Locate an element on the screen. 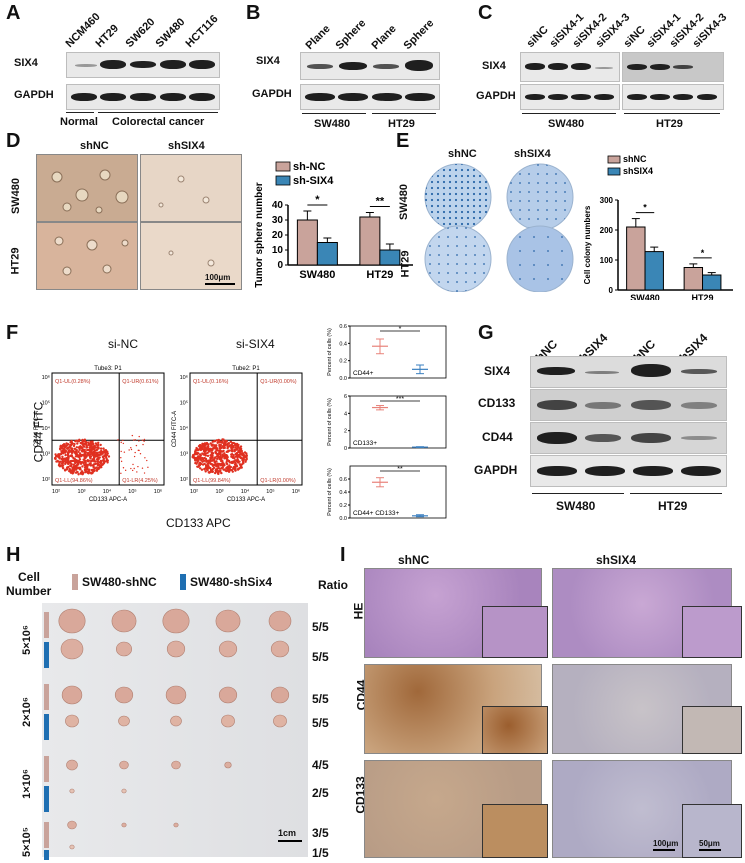  lane-label: Plane is located at coordinates (384, 37).